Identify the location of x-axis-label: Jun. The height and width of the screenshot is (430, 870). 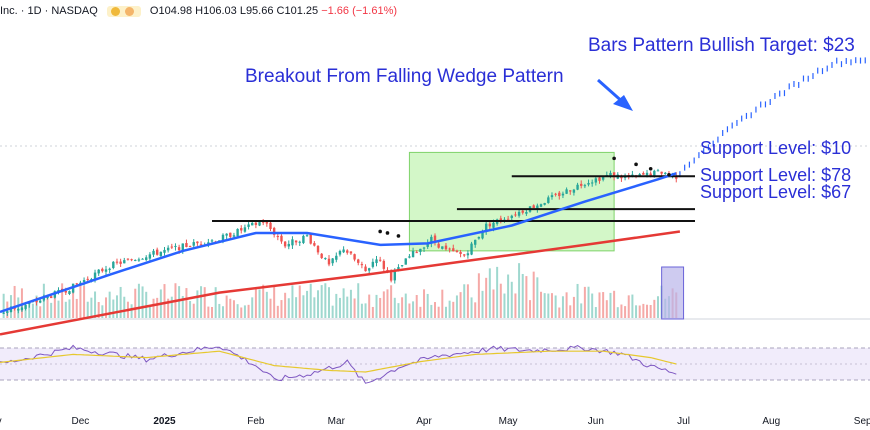
(596, 421).